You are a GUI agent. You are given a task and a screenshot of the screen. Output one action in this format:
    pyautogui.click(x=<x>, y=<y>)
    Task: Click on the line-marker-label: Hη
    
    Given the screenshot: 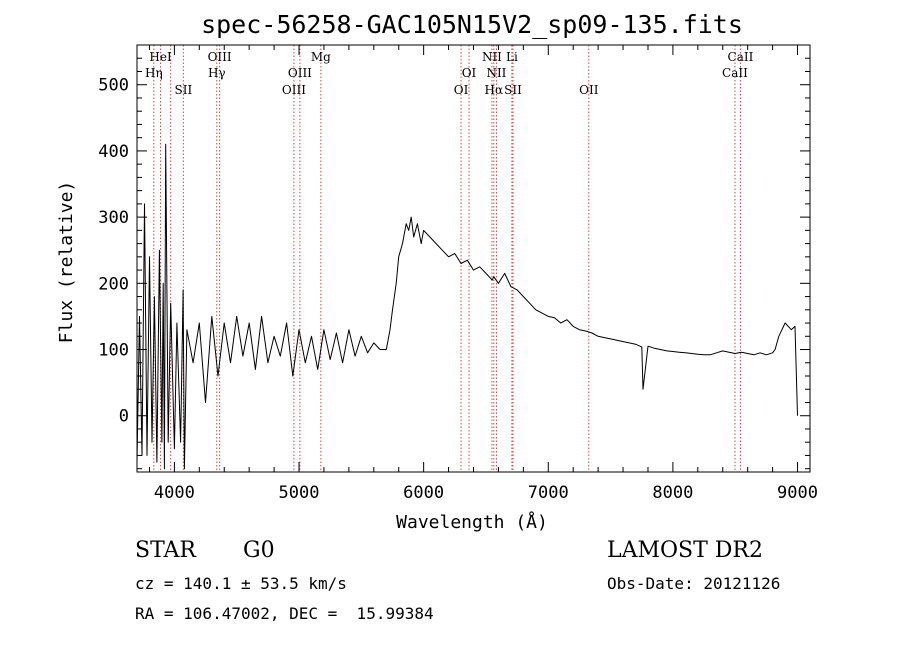 What is the action you would take?
    pyautogui.click(x=154, y=73)
    